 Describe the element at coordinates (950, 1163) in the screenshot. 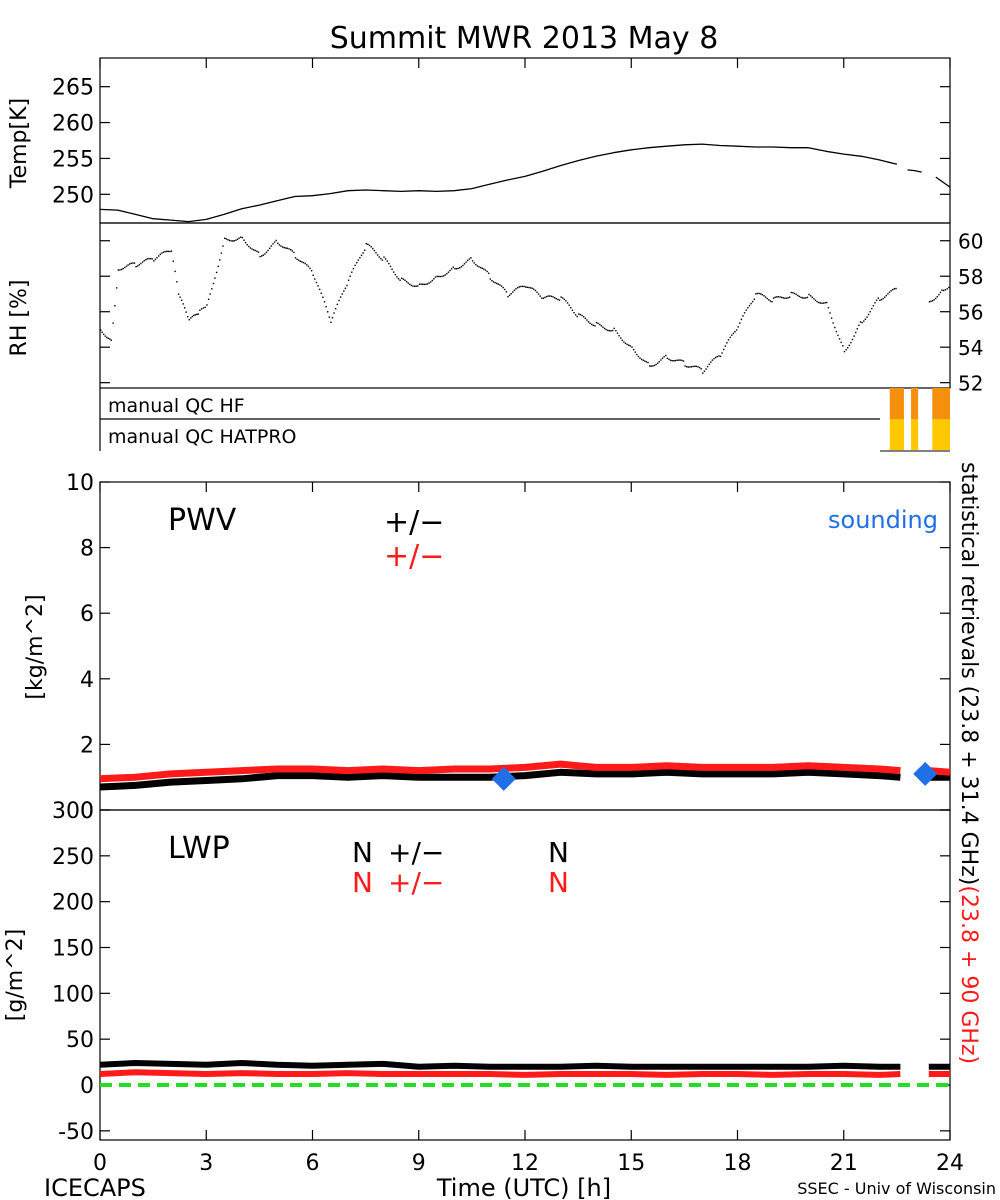

I see `x-tick-label: 24` at that location.